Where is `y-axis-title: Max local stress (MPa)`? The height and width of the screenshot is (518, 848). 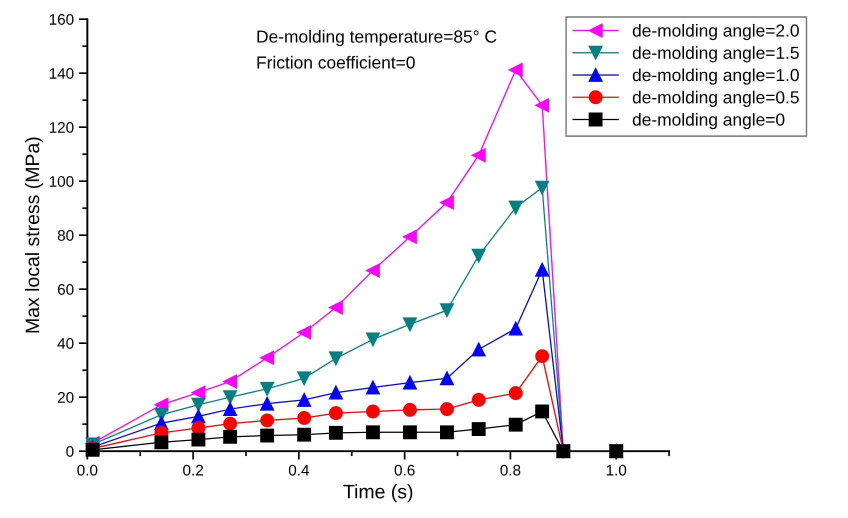 y-axis-title: Max local stress (MPa) is located at coordinates (34, 235).